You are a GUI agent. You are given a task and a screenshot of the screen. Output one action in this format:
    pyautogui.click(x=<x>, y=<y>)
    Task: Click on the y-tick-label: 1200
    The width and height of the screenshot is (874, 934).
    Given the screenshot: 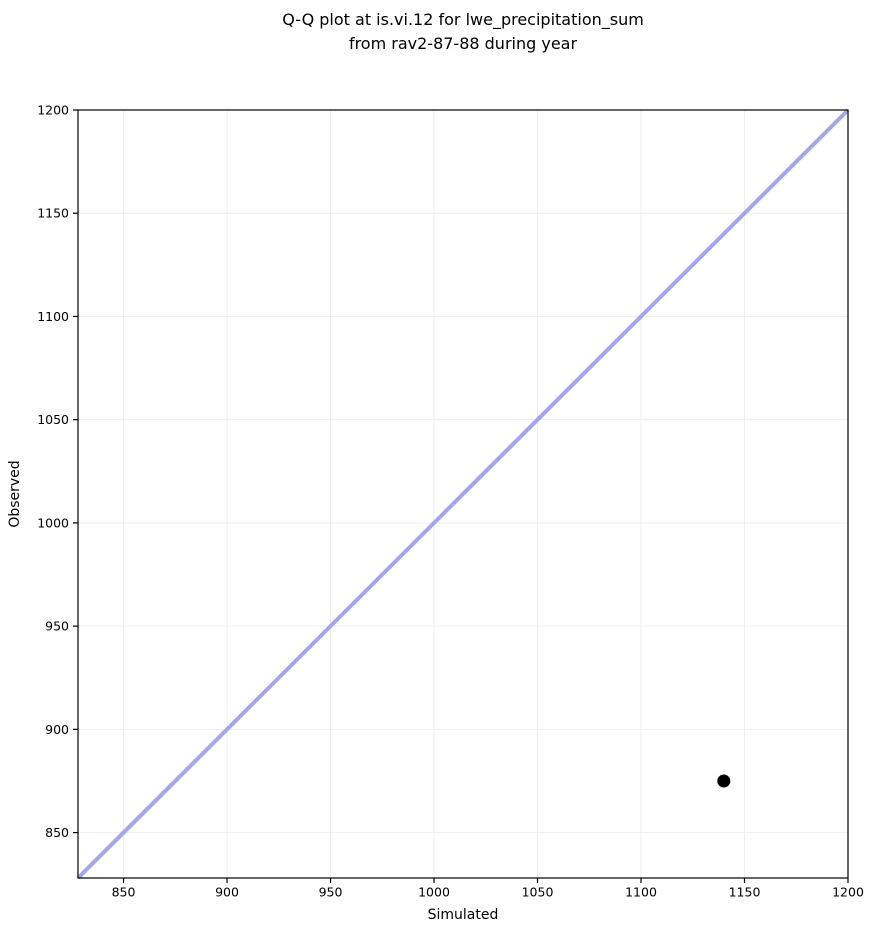 What is the action you would take?
    pyautogui.click(x=53, y=110)
    